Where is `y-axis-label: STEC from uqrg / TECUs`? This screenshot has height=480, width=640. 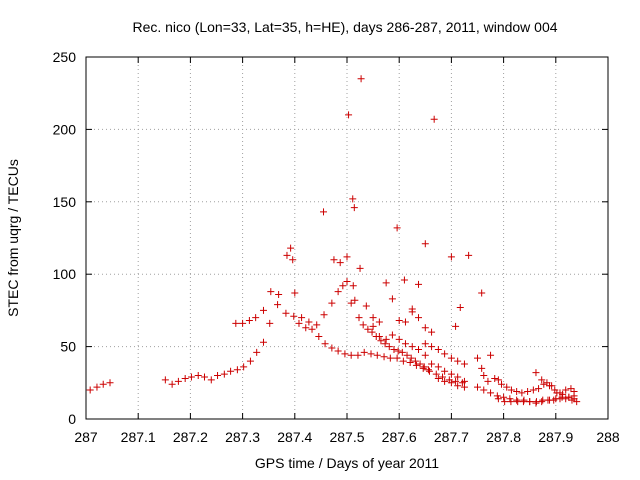
y-axis-label: STEC from uqrg / TECUs is located at coordinates (13, 238).